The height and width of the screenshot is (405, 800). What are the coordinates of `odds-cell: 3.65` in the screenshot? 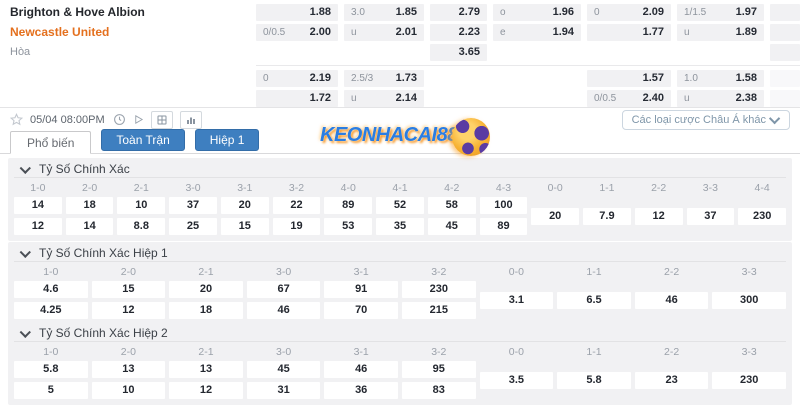 It's located at (458, 52).